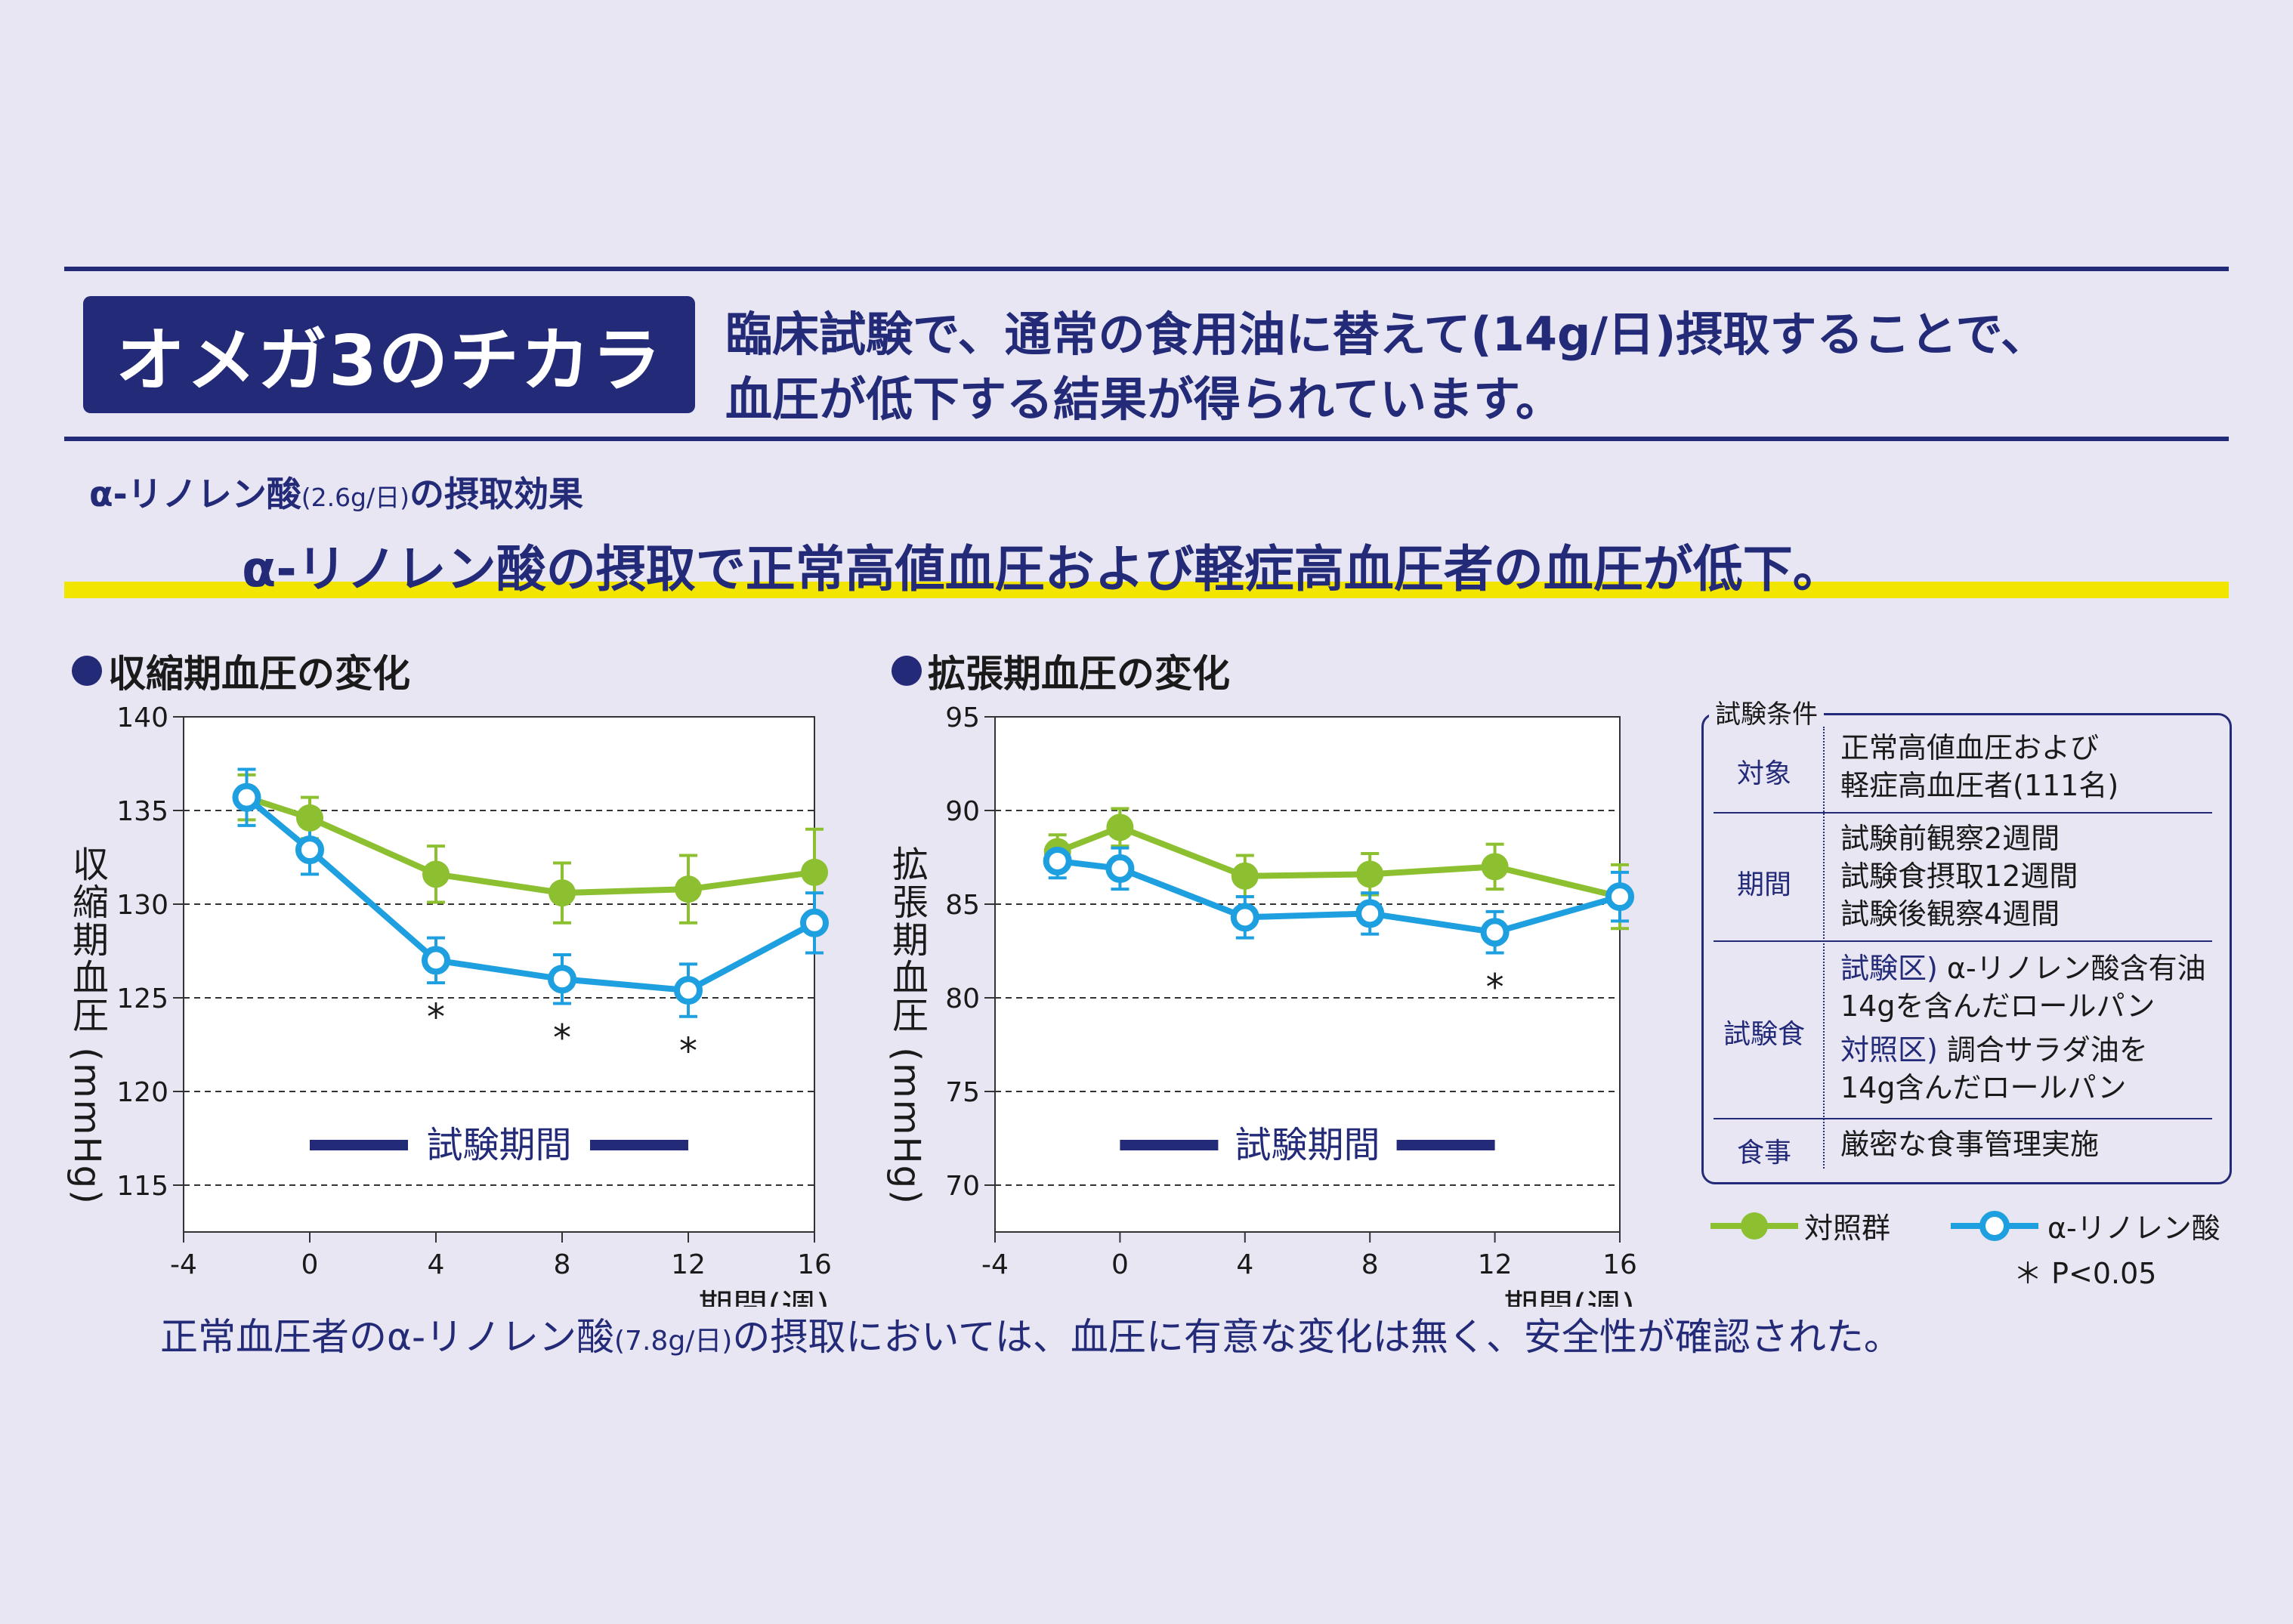 This screenshot has width=2293, height=1624. Describe the element at coordinates (1847, 1228) in the screenshot. I see `legend-control-label: 対照群` at that location.